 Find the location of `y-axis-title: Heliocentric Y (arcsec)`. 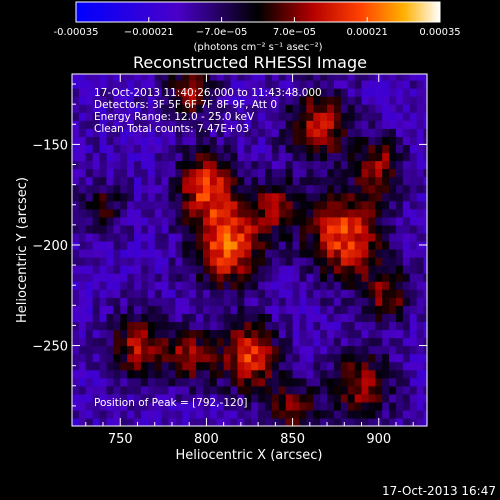

y-axis-title: Heliocentric Y (arcsec) is located at coordinates (22, 250).